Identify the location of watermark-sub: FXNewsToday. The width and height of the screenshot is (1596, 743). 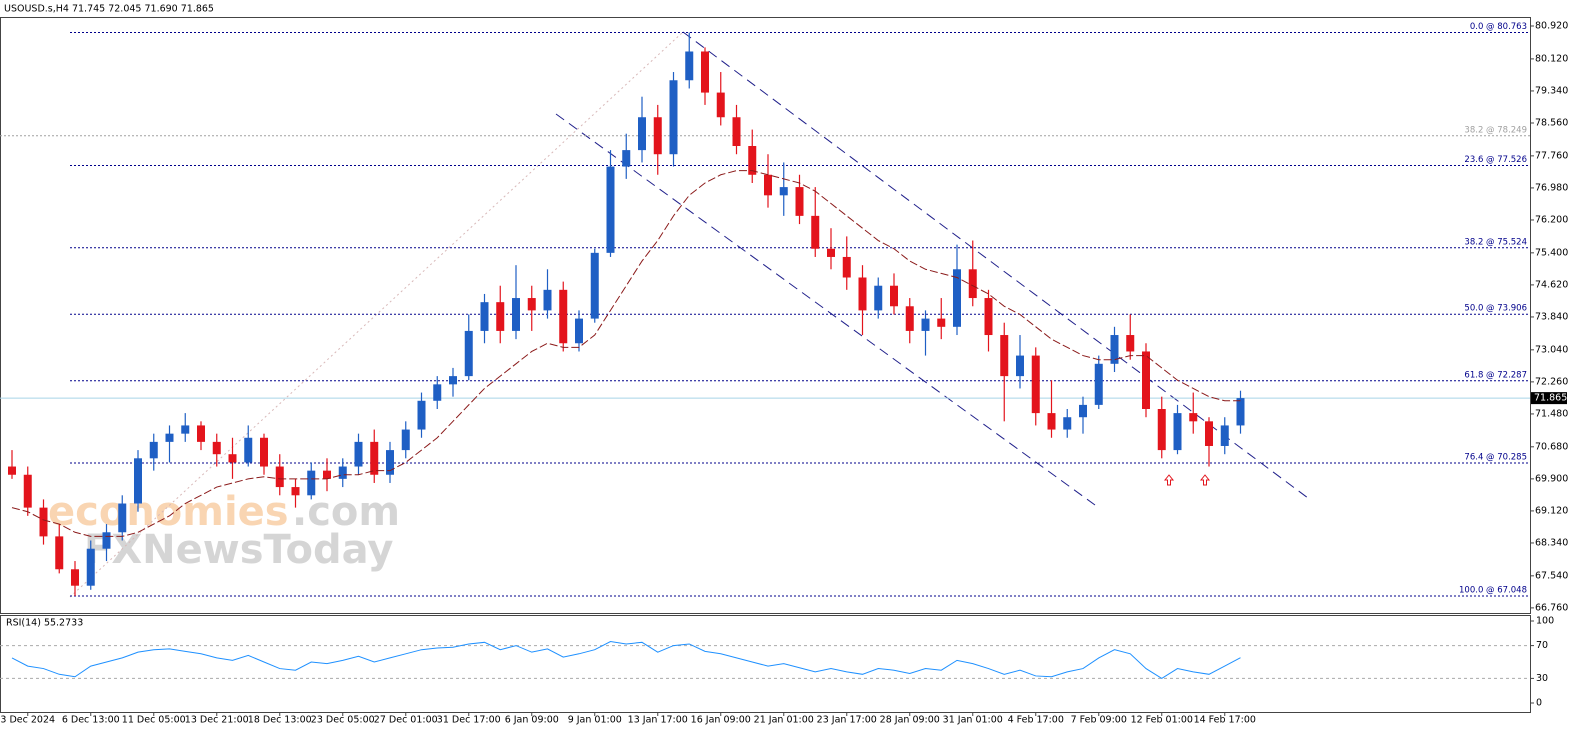
(238, 550).